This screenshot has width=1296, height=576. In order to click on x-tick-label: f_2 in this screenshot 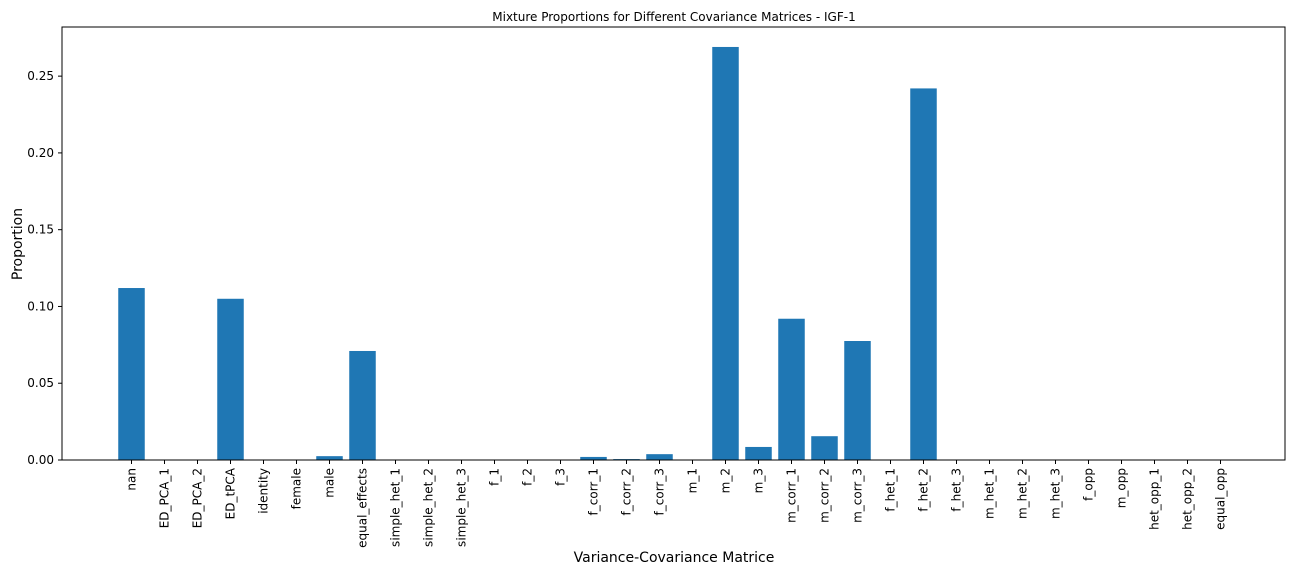, I will do `click(528, 477)`.